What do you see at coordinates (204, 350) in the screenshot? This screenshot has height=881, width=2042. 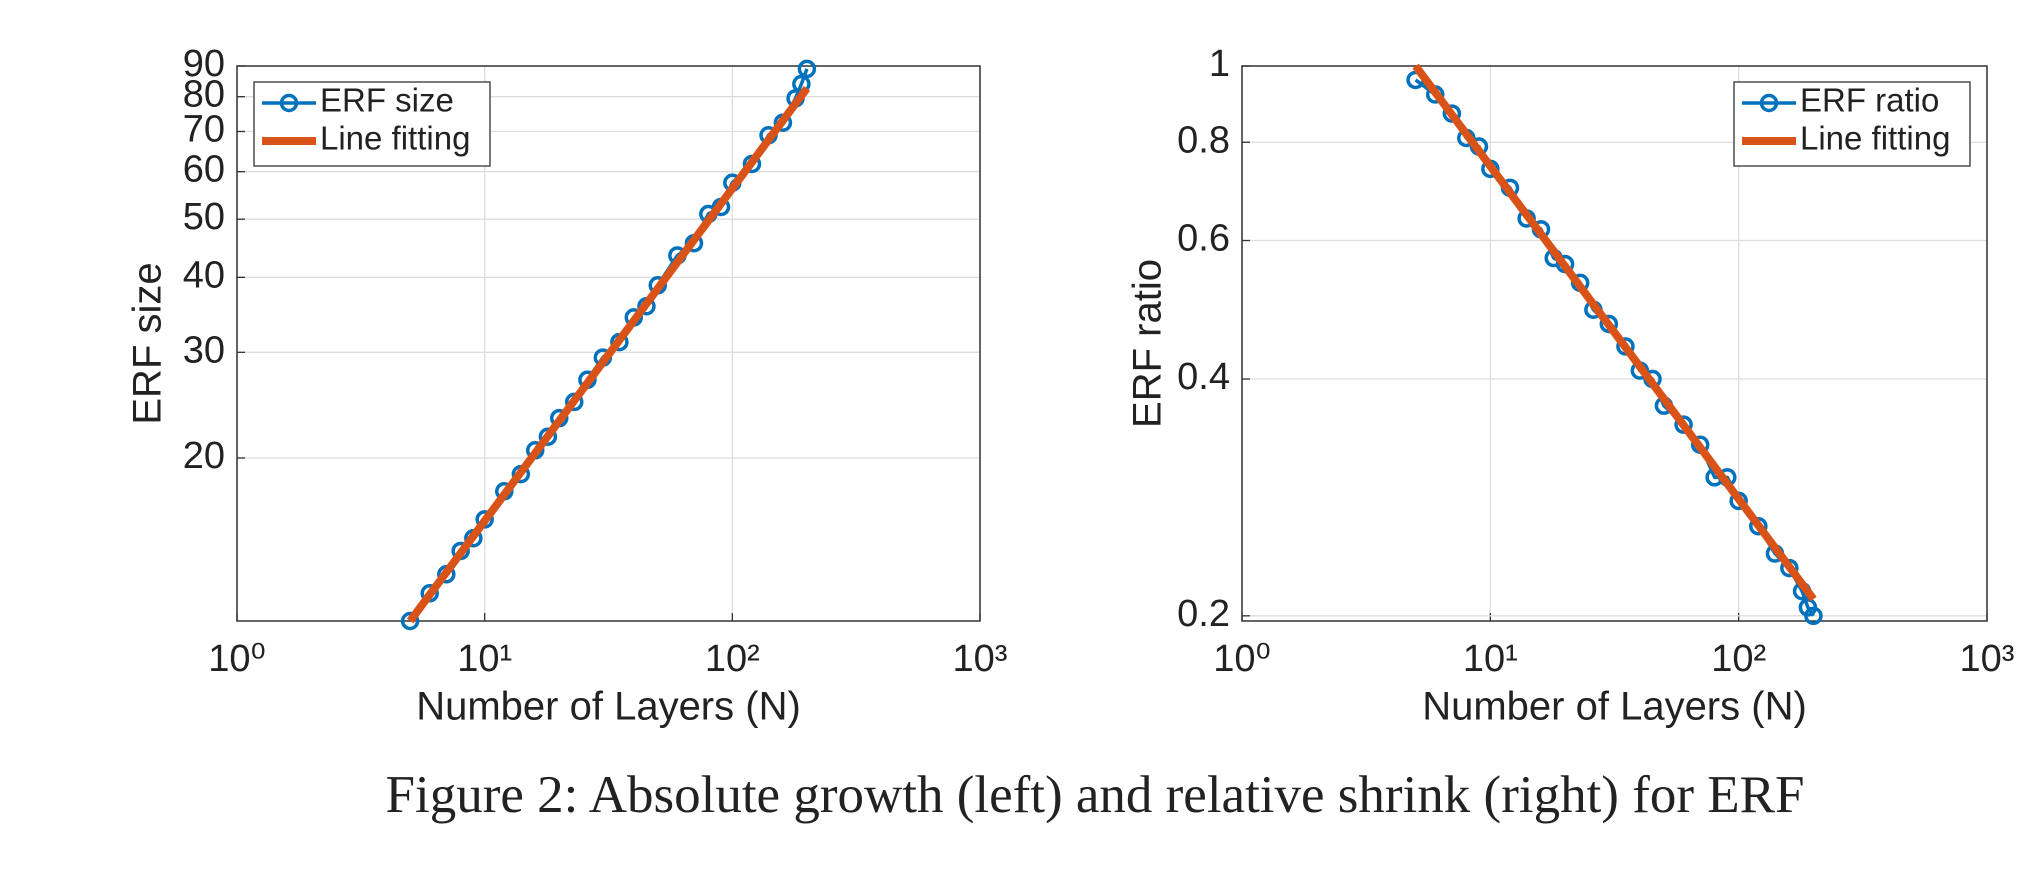 I see `y-tick-label: 30` at bounding box center [204, 350].